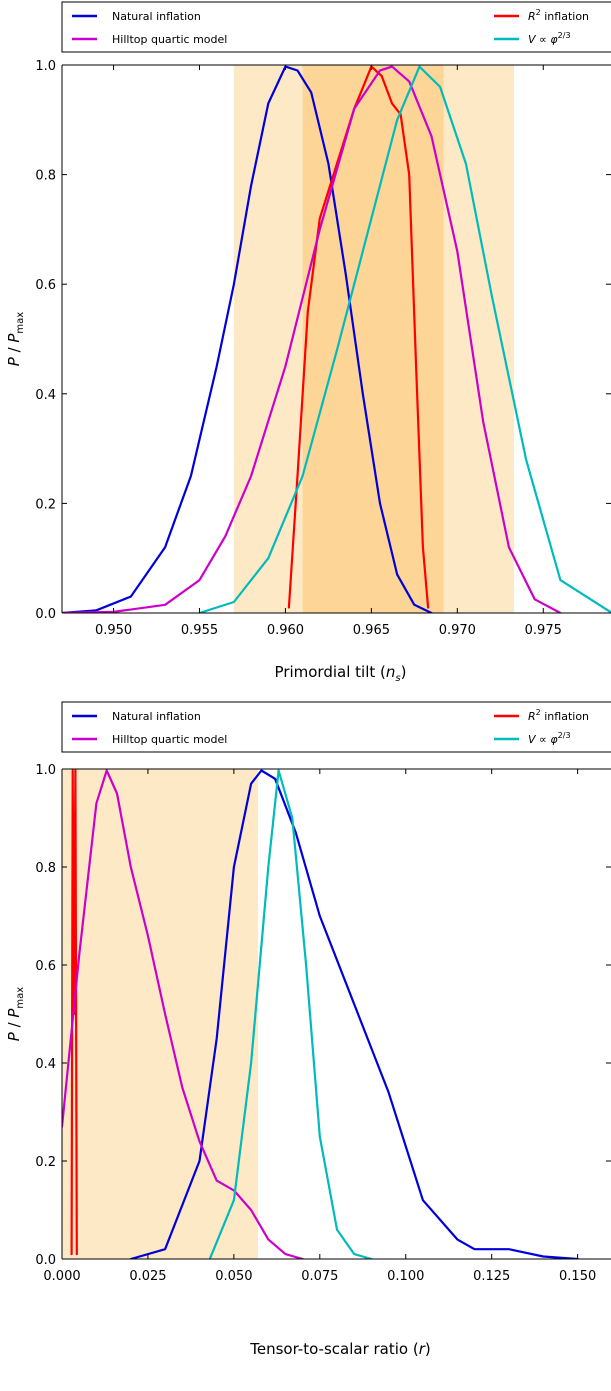 The height and width of the screenshot is (1391, 611). Describe the element at coordinates (285, 630) in the screenshot. I see `x-tick-label: 0.960` at that location.